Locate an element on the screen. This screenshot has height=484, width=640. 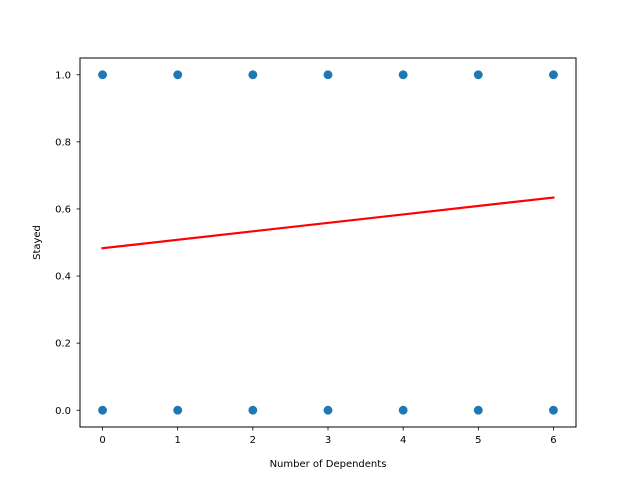
x-tick-label: 5 is located at coordinates (478, 440).